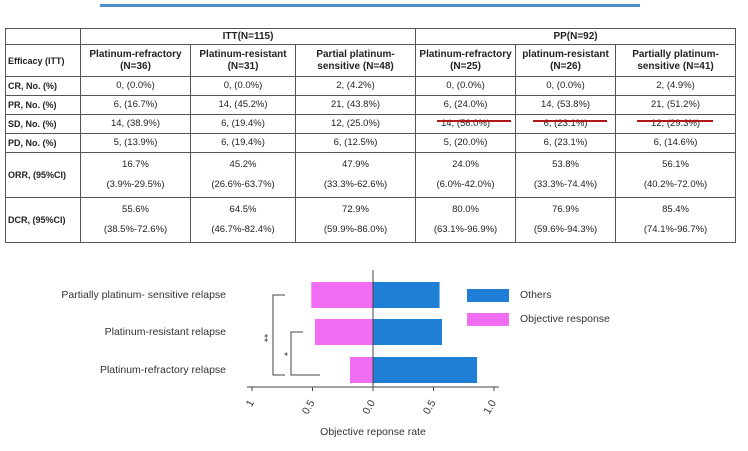 This screenshot has width=748, height=451. I want to click on row-label-text: CR, No. (%), so click(32, 86).